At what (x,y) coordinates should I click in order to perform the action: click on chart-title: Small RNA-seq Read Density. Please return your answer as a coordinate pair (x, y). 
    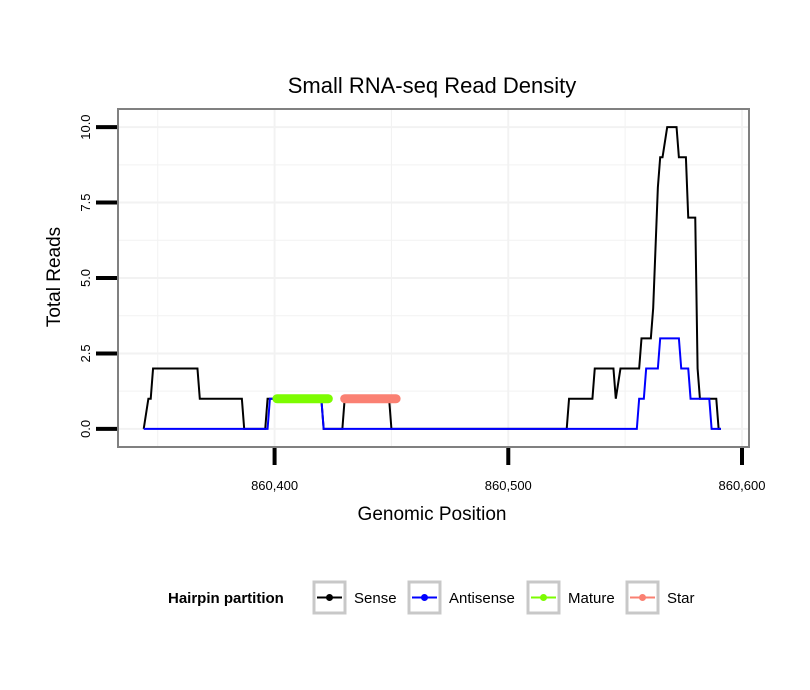
    Looking at the image, I should click on (432, 85).